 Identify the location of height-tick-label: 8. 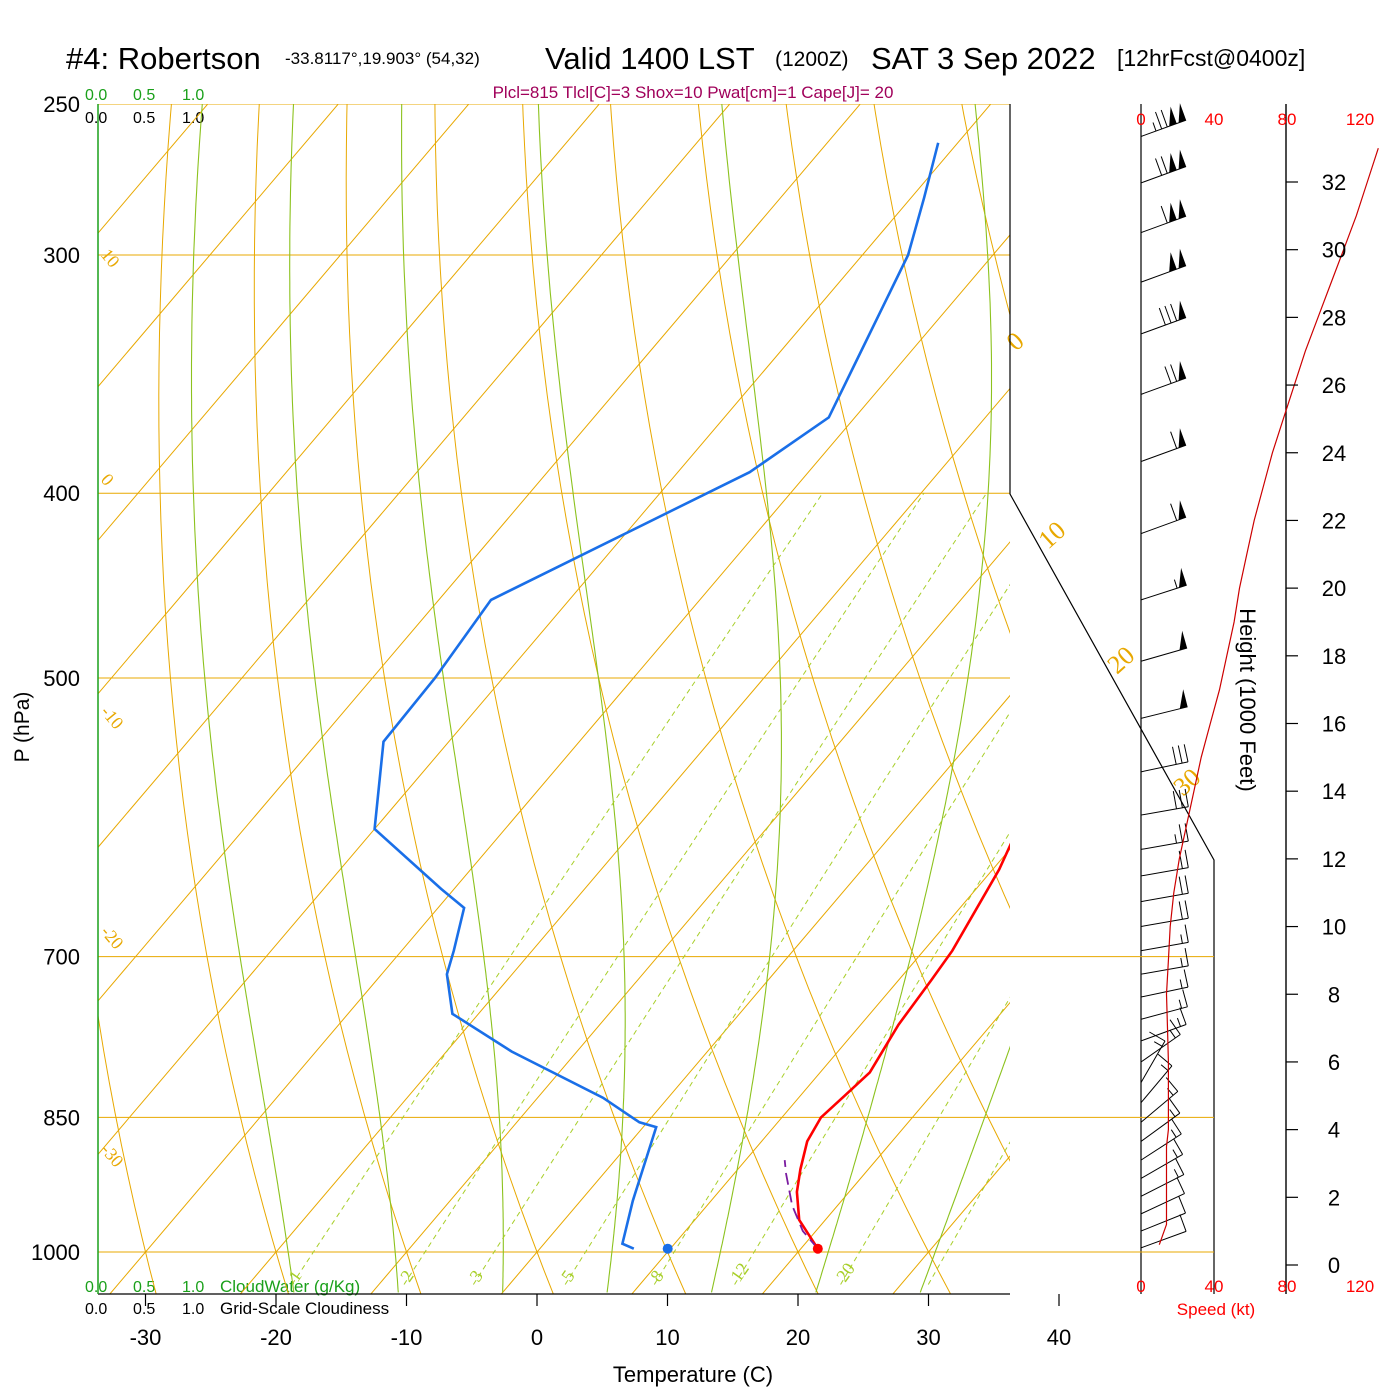
(1334, 994).